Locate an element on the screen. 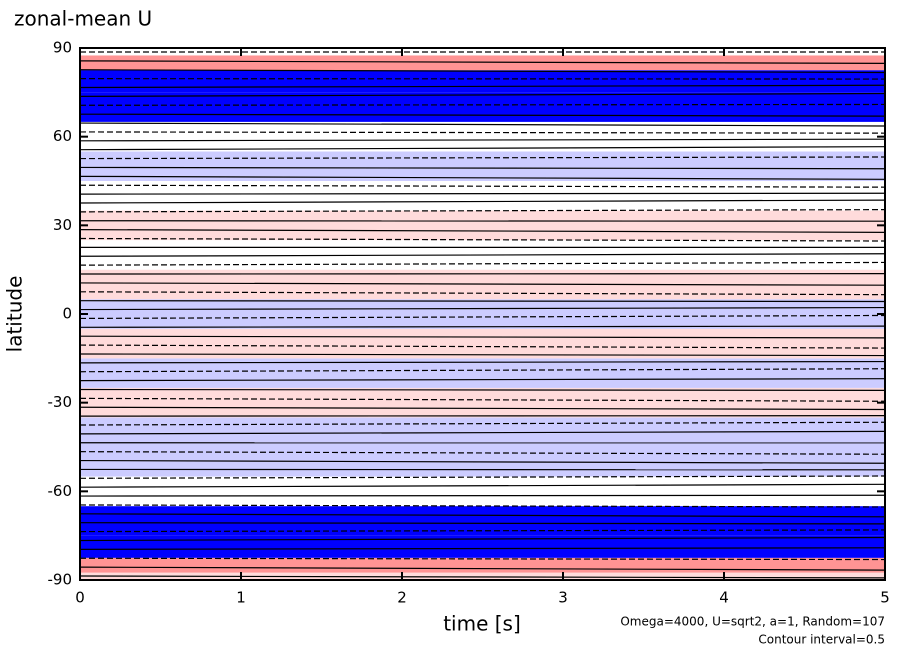 This screenshot has height=654, width=904. x-tick-label: 4 is located at coordinates (724, 598).